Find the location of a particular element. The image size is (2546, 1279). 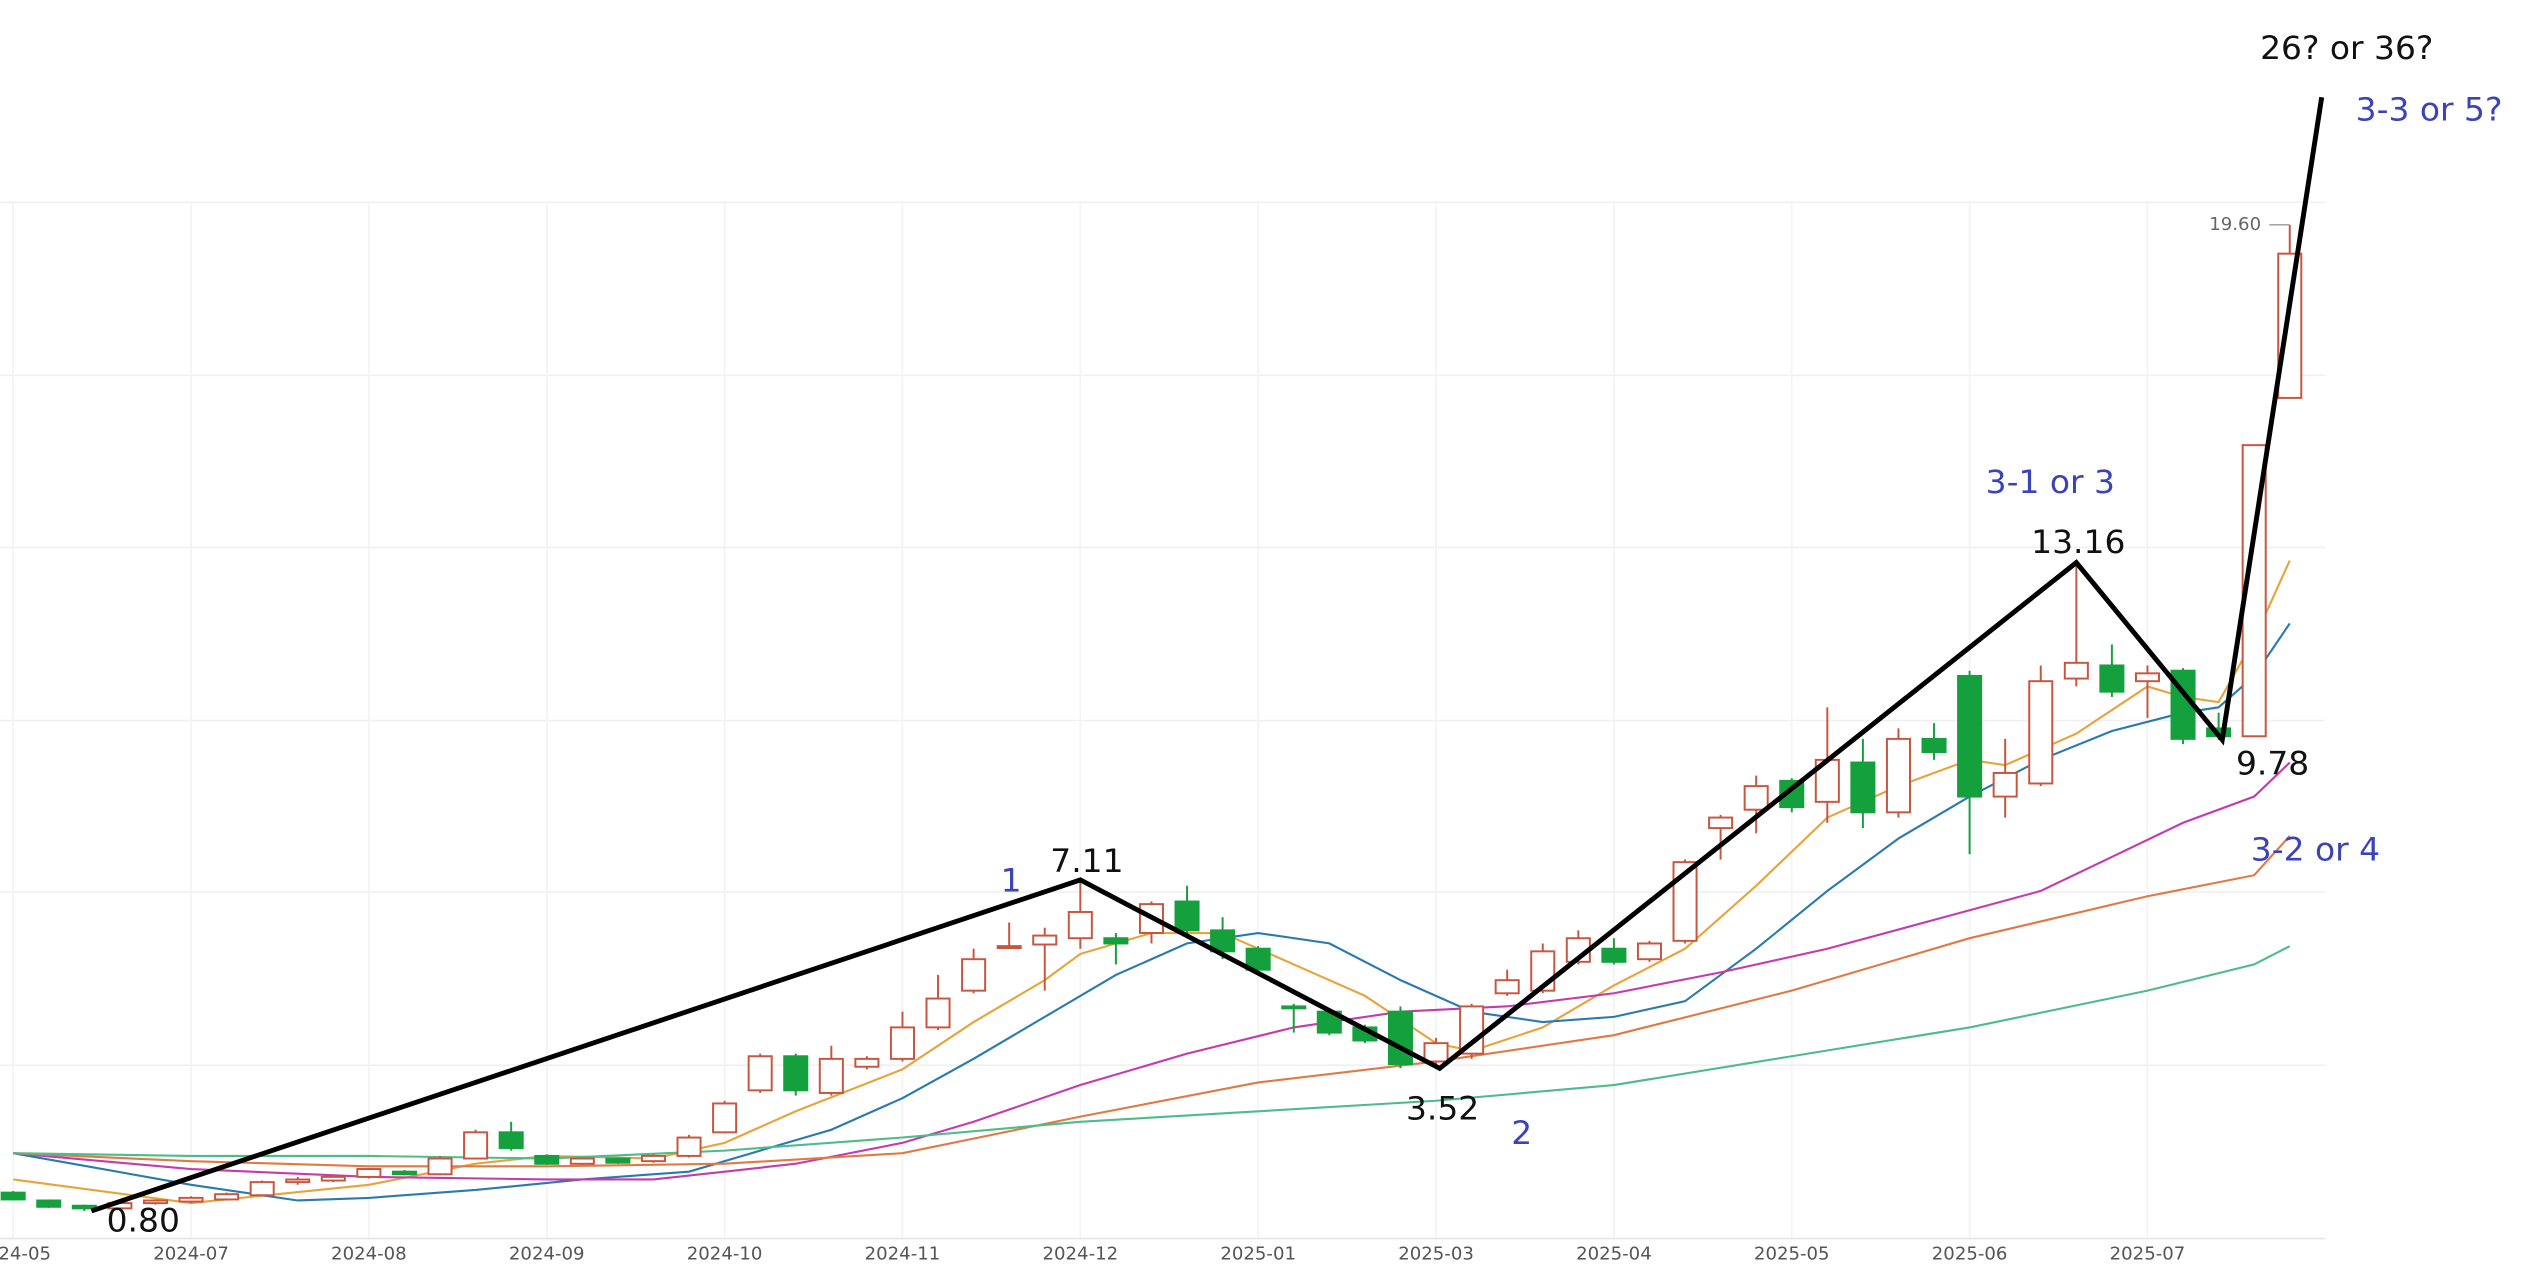

x-tick-label: 2025-01 is located at coordinates (1258, 1254).